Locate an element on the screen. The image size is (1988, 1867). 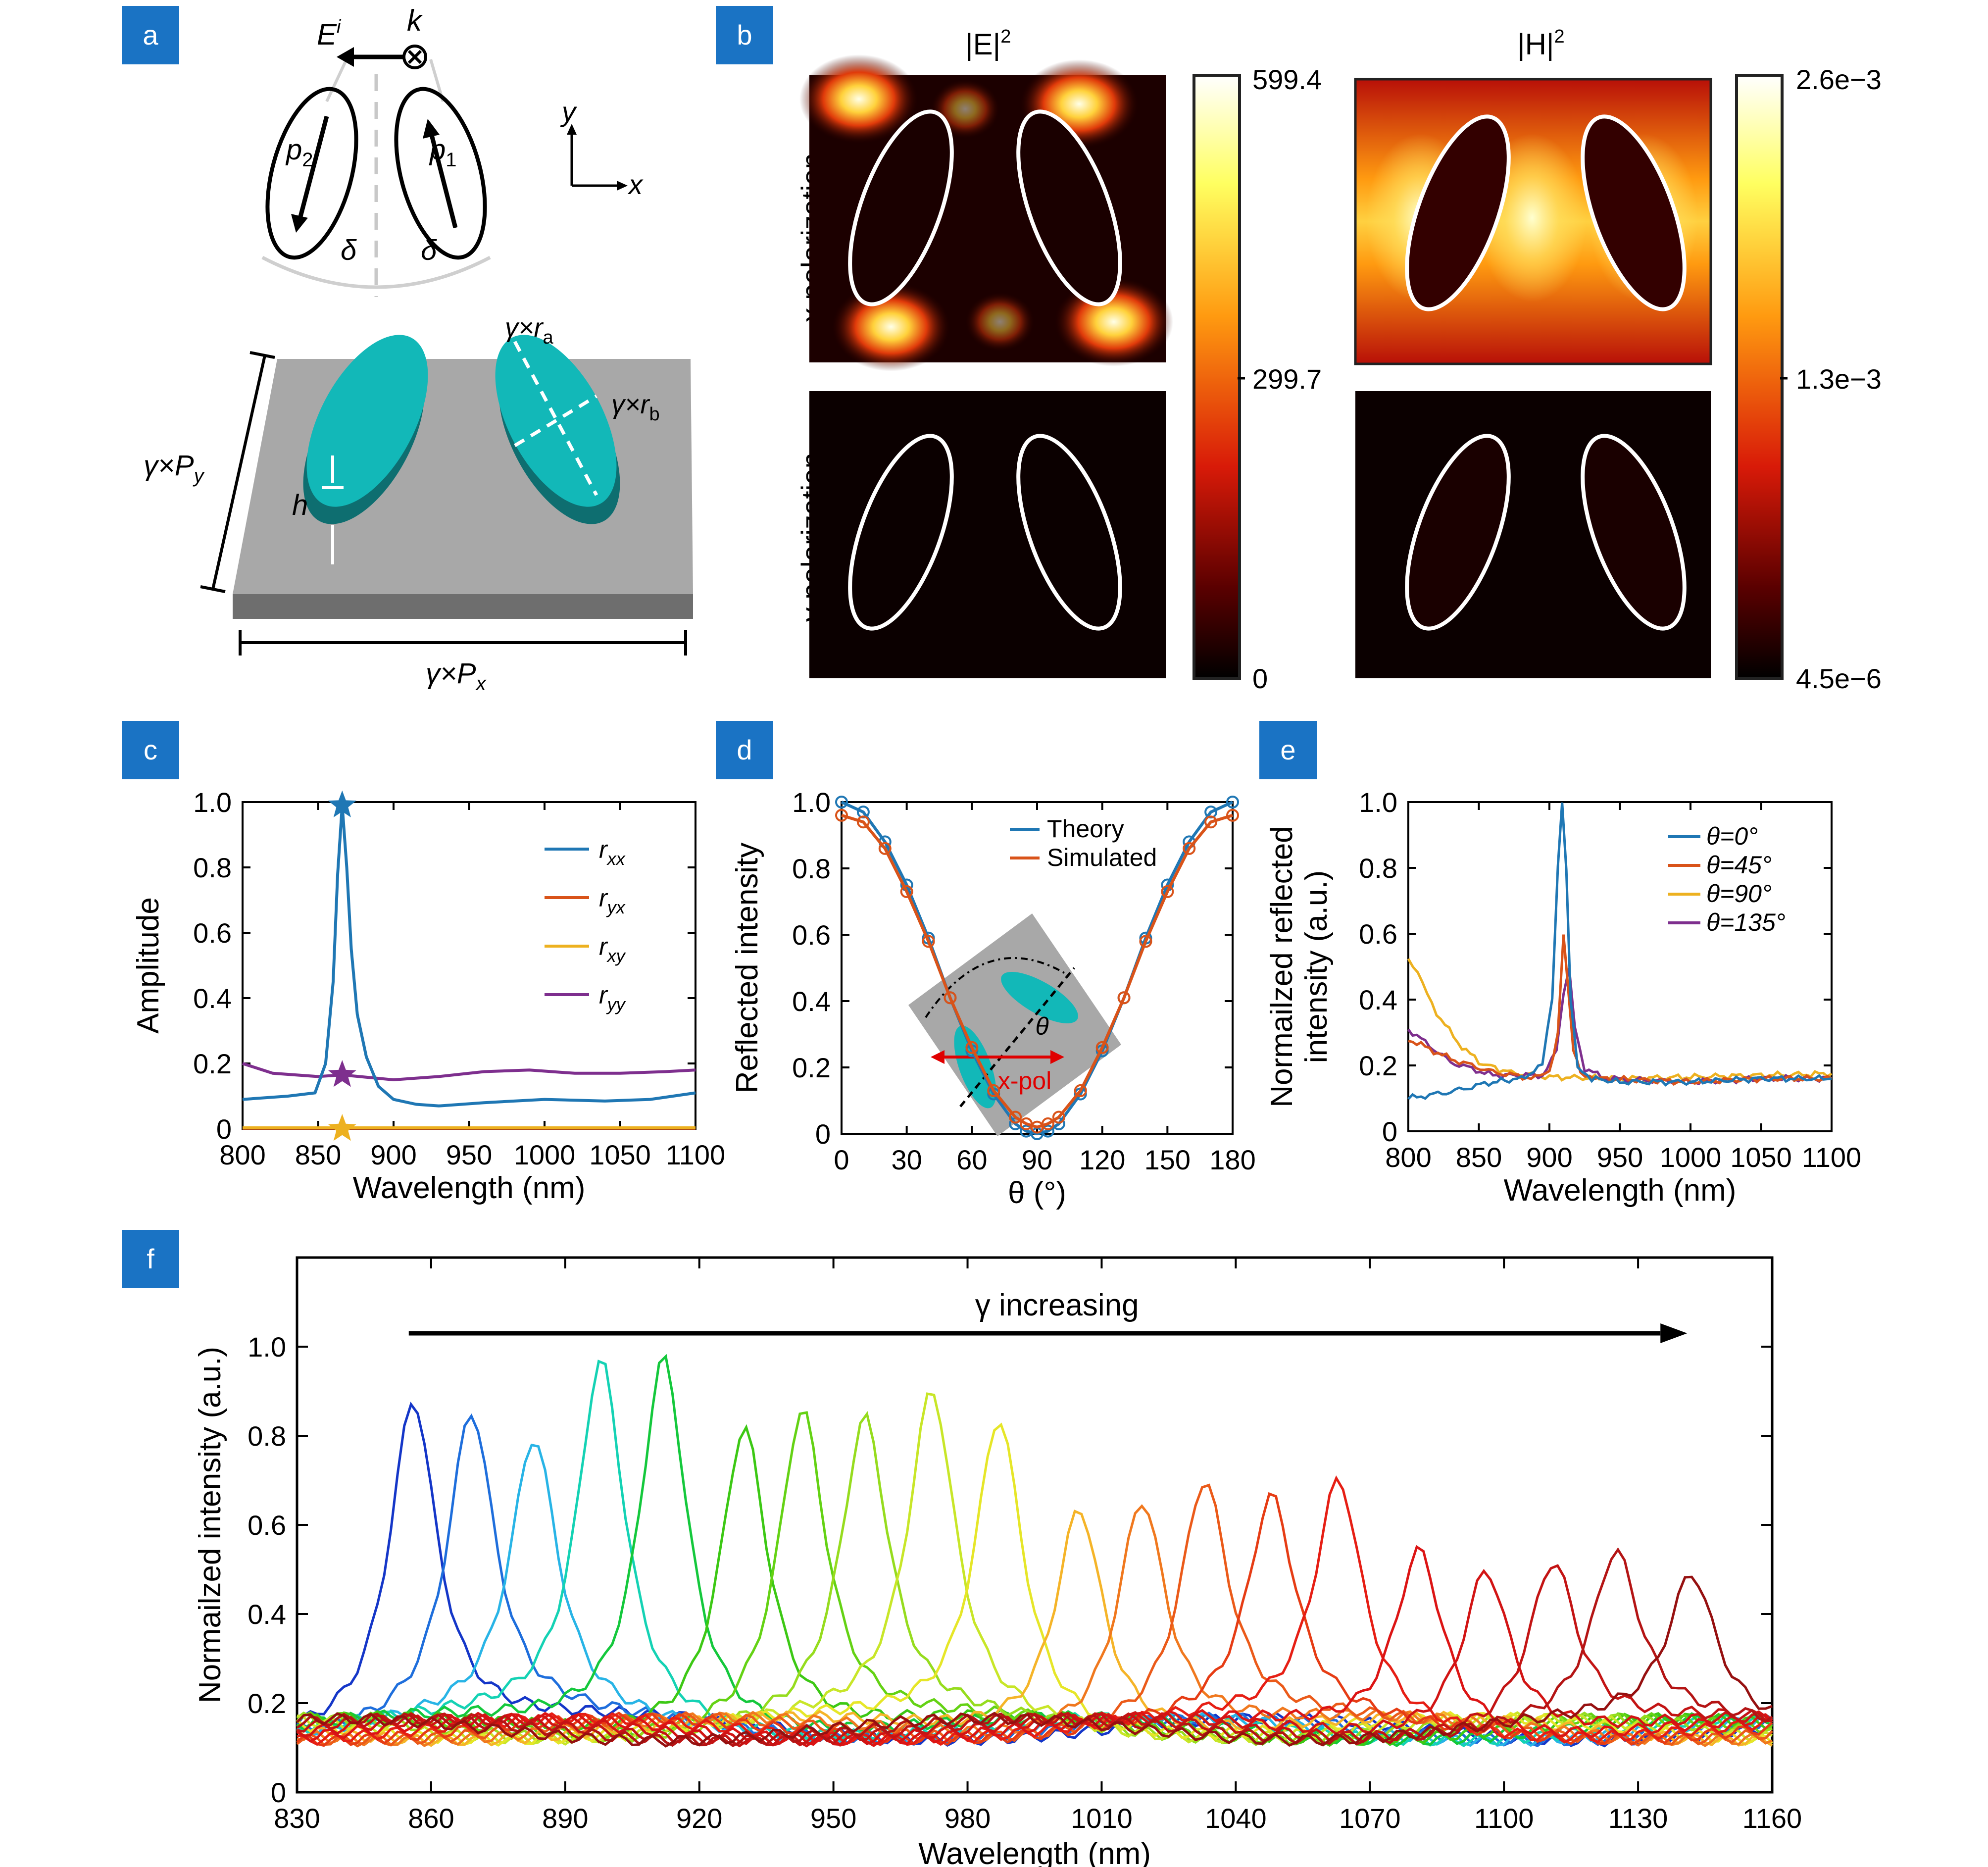
gamma-increasing-arrowhead is located at coordinates (1674, 1333).